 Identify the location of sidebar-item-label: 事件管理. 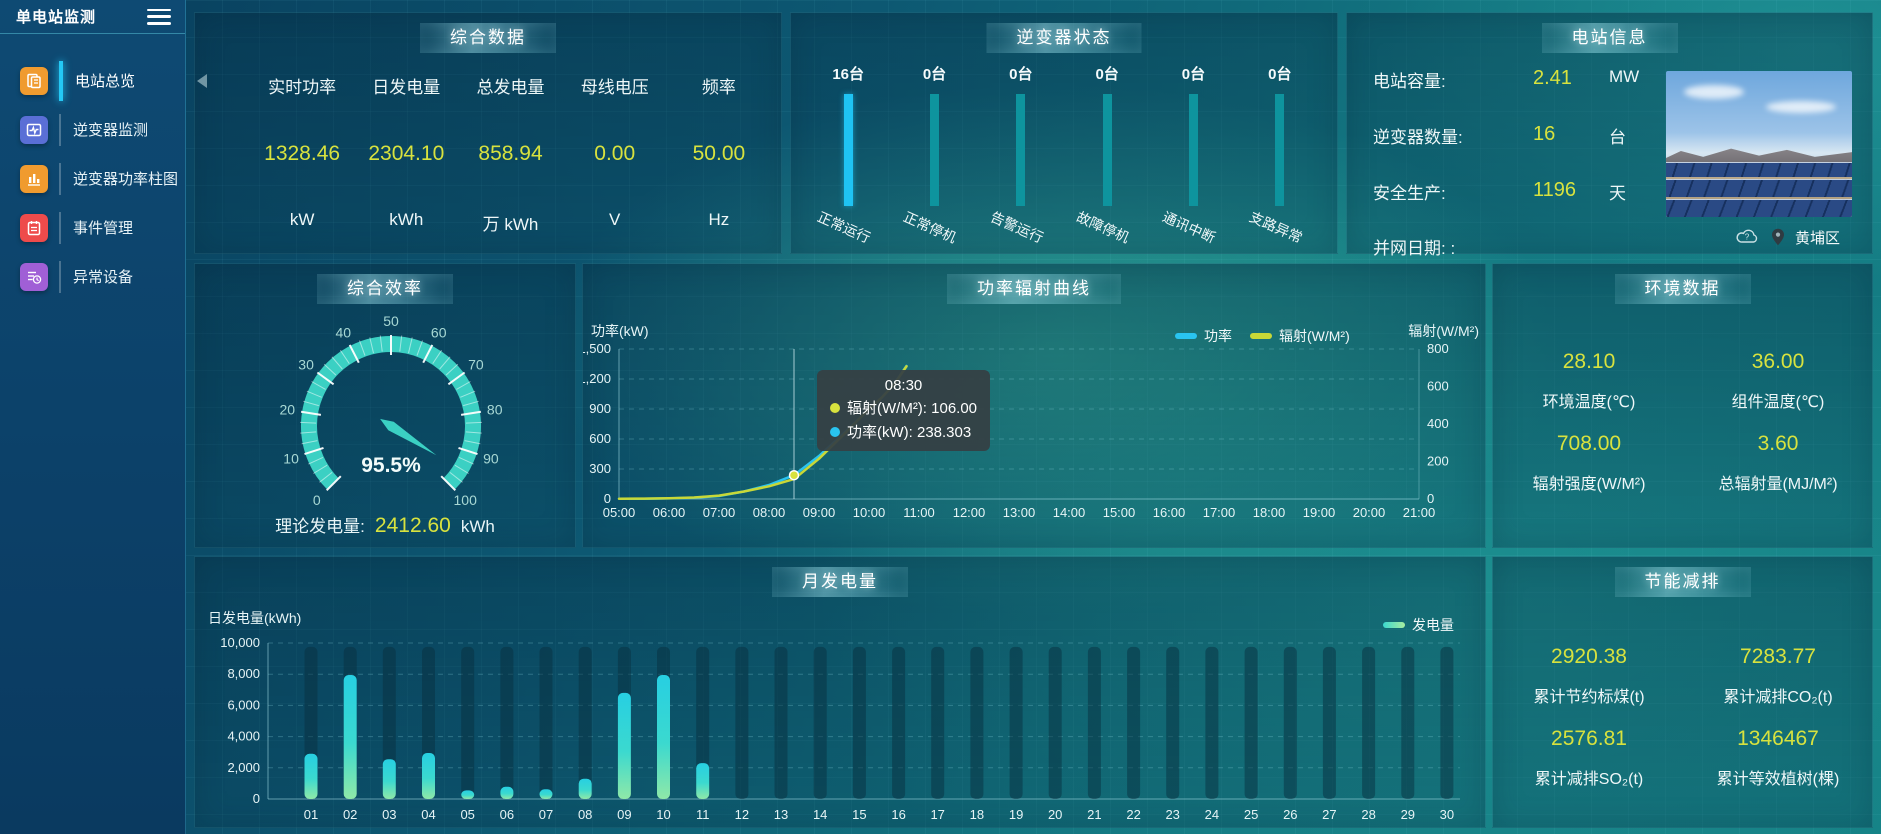
(103, 228).